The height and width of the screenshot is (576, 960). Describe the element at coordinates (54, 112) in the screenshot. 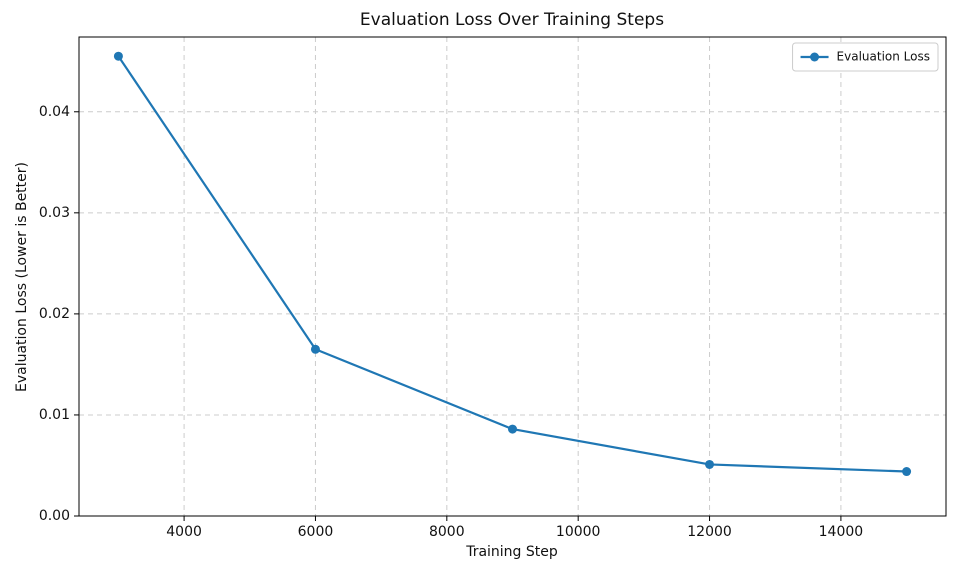

I see `y-tick-label: 0.04` at that location.